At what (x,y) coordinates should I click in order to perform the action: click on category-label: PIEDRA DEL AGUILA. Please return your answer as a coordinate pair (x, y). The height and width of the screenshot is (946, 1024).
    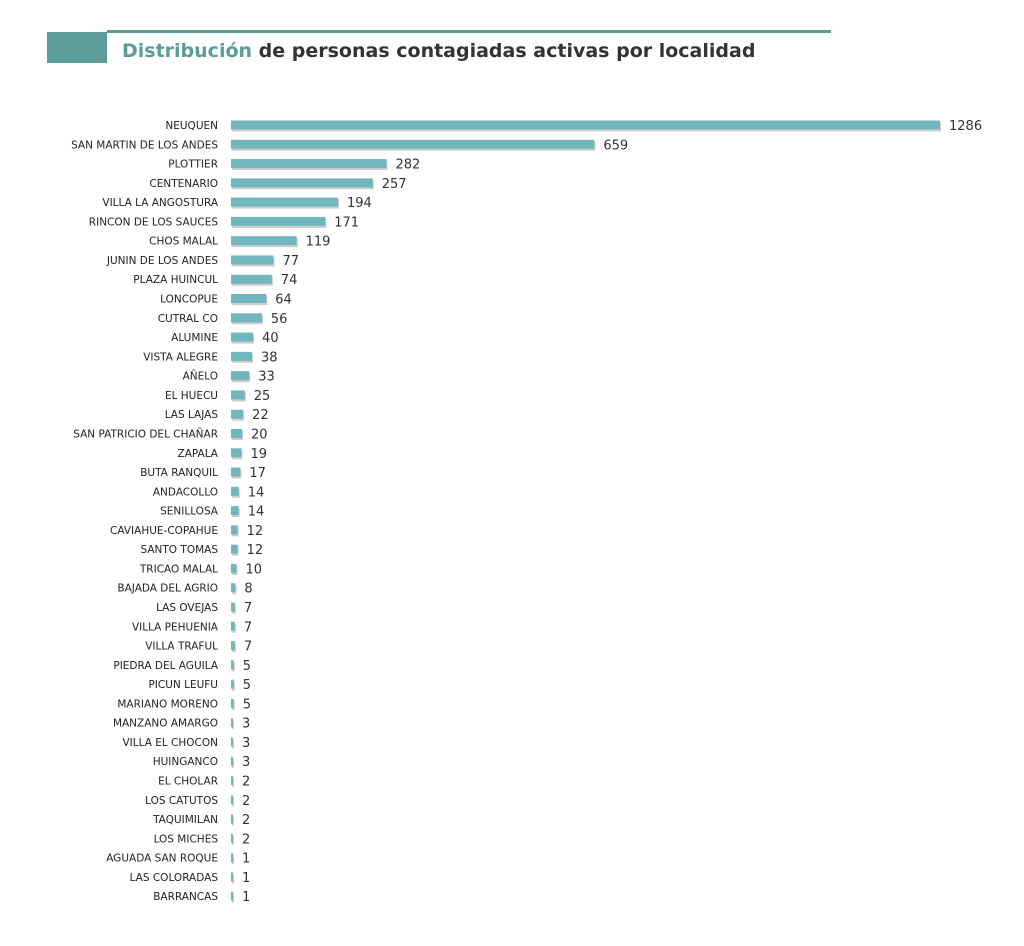
    Looking at the image, I should click on (165, 666).